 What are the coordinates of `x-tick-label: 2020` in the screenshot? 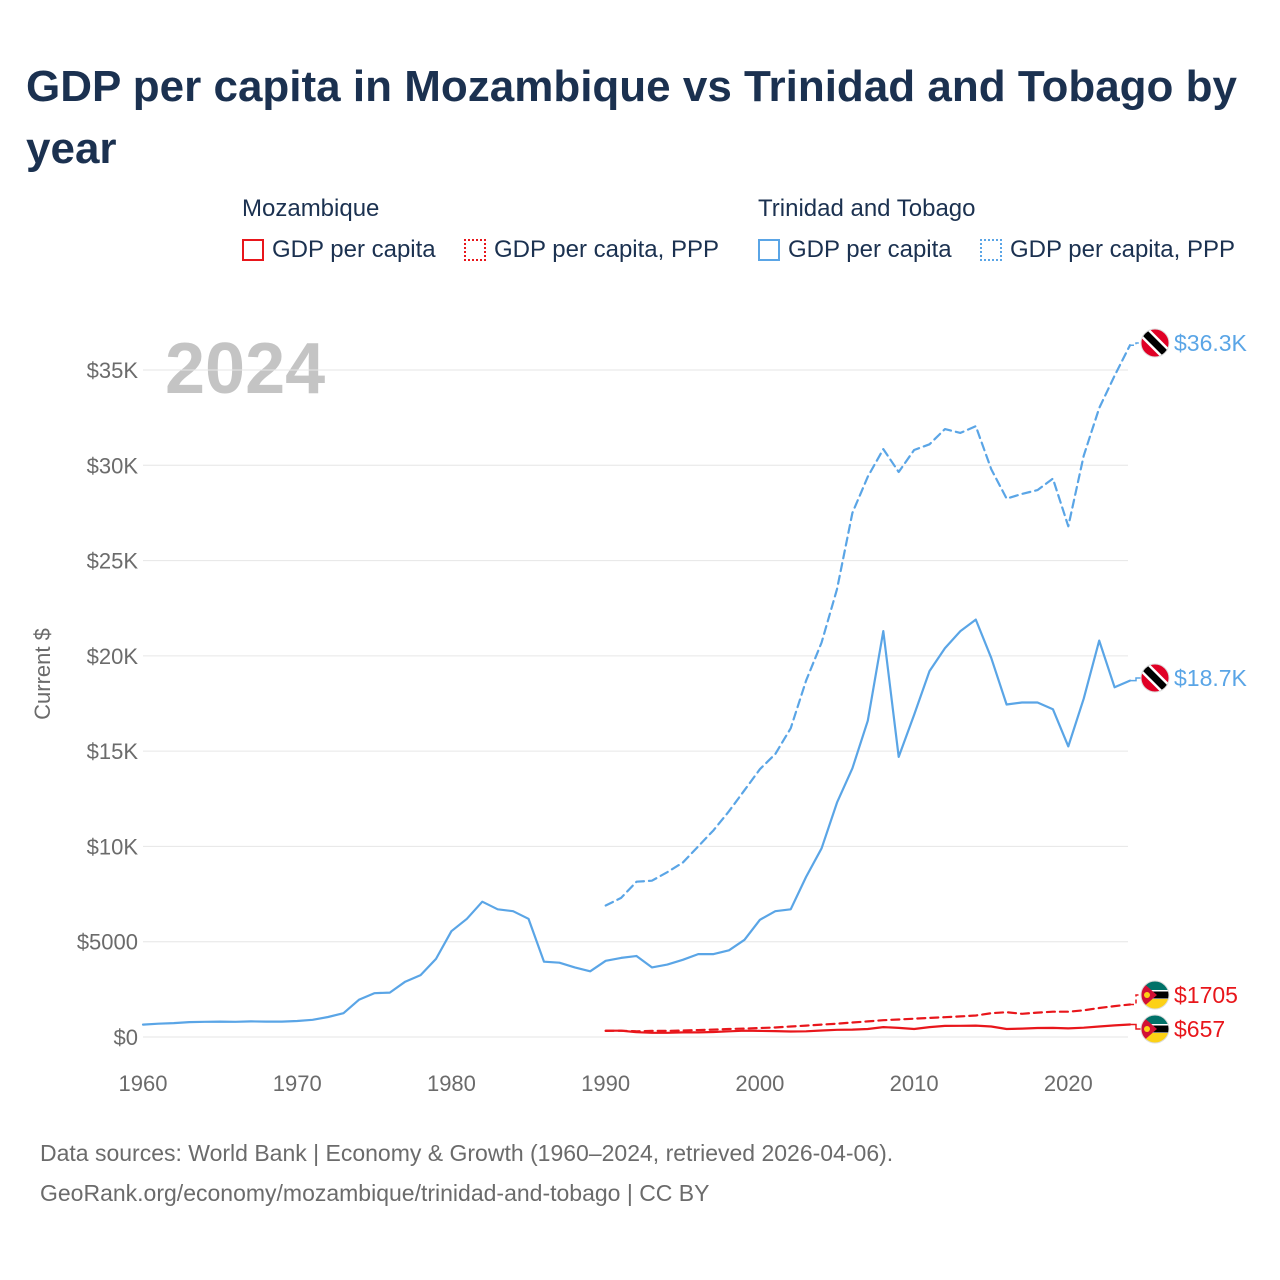 It's located at (1068, 1083).